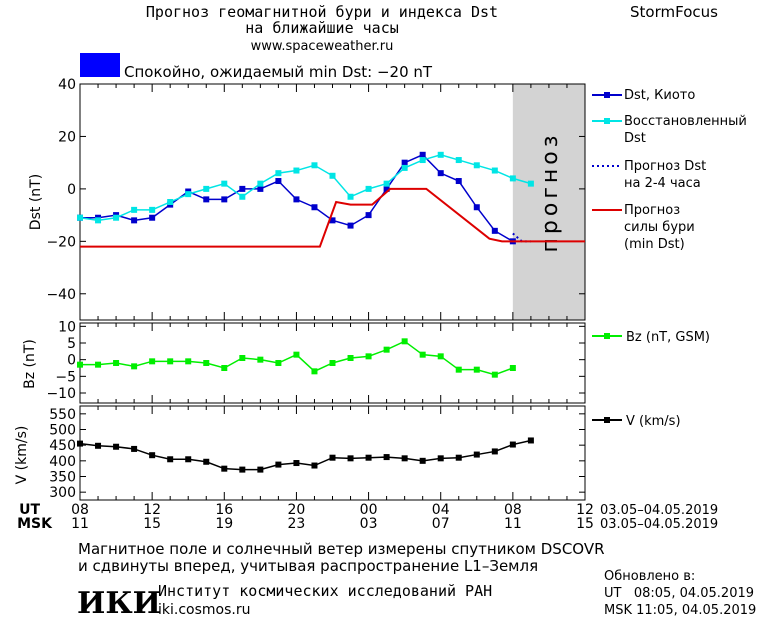 The image size is (760, 620). What do you see at coordinates (62, 431) in the screenshot?
I see `v-ytick-label: 500` at bounding box center [62, 431].